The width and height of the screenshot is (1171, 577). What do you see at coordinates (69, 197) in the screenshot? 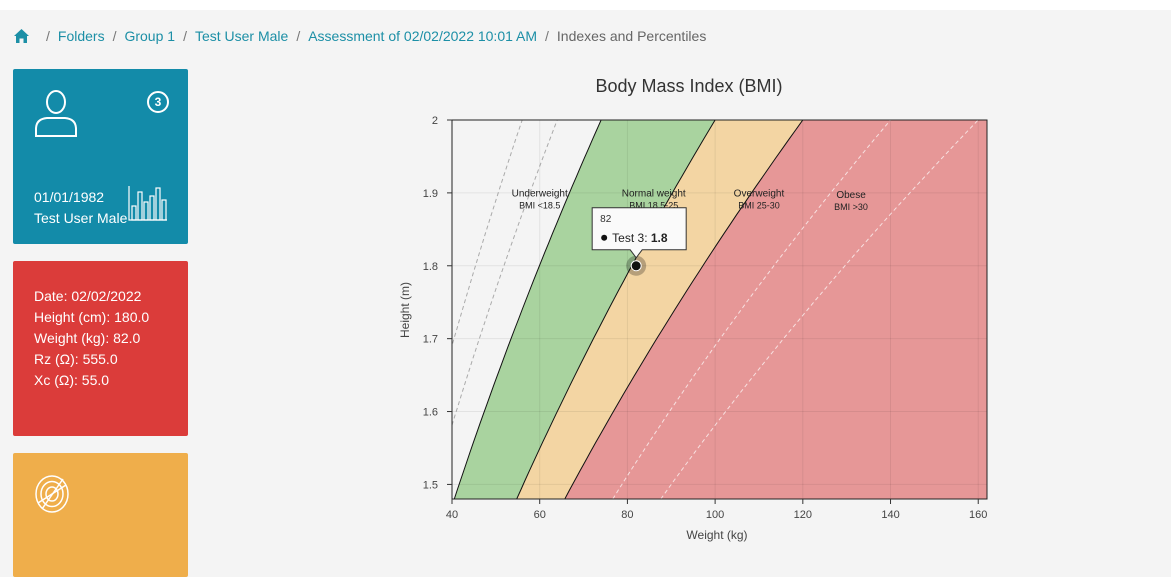
I see `user-dob: 01/01/1982` at bounding box center [69, 197].